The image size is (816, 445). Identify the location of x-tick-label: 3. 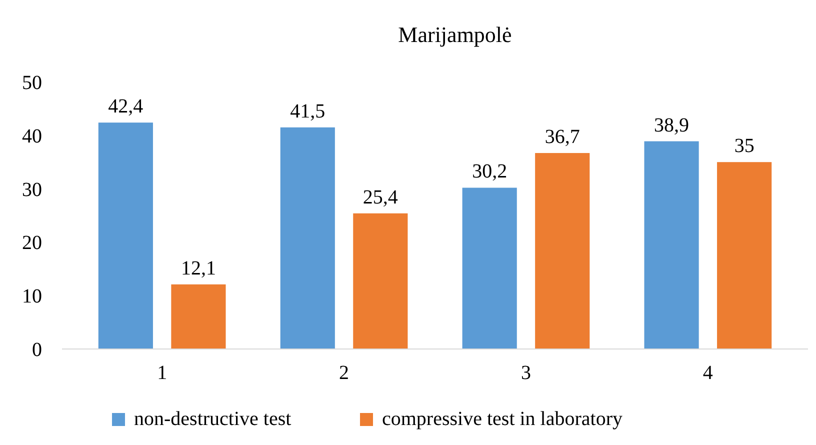
(525, 373).